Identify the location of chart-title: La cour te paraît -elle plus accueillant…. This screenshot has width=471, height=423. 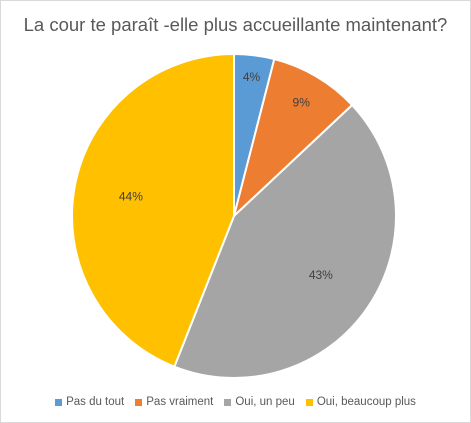
(235, 24).